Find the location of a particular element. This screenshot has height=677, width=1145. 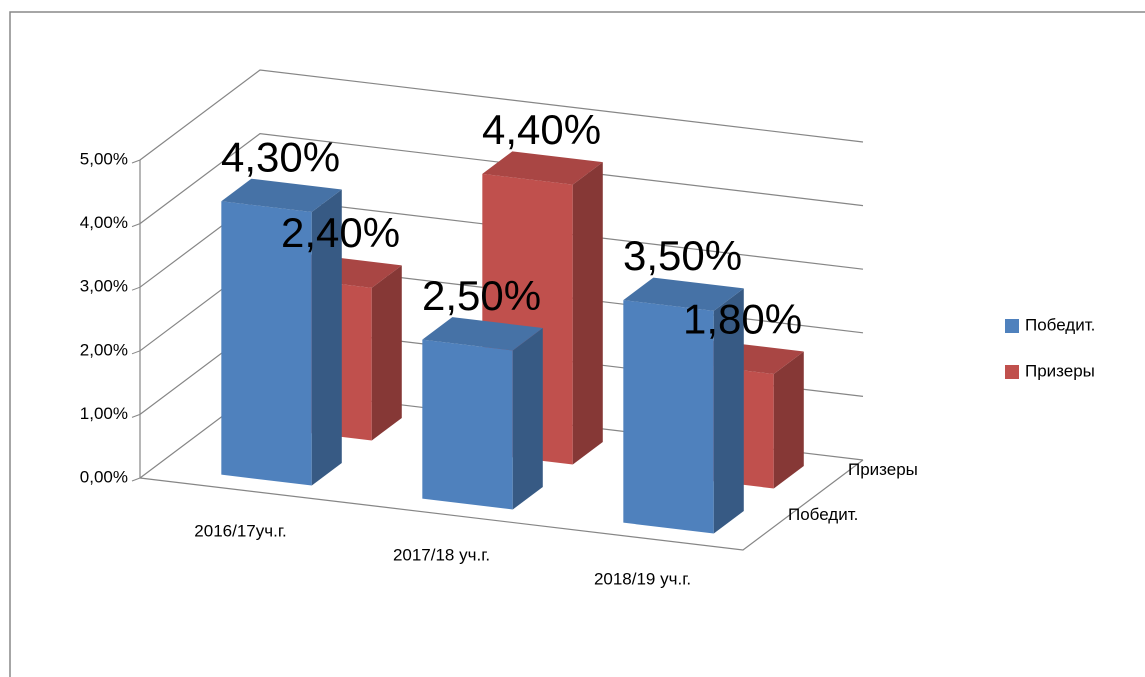

floor-edge is located at coordinates (501, 505).